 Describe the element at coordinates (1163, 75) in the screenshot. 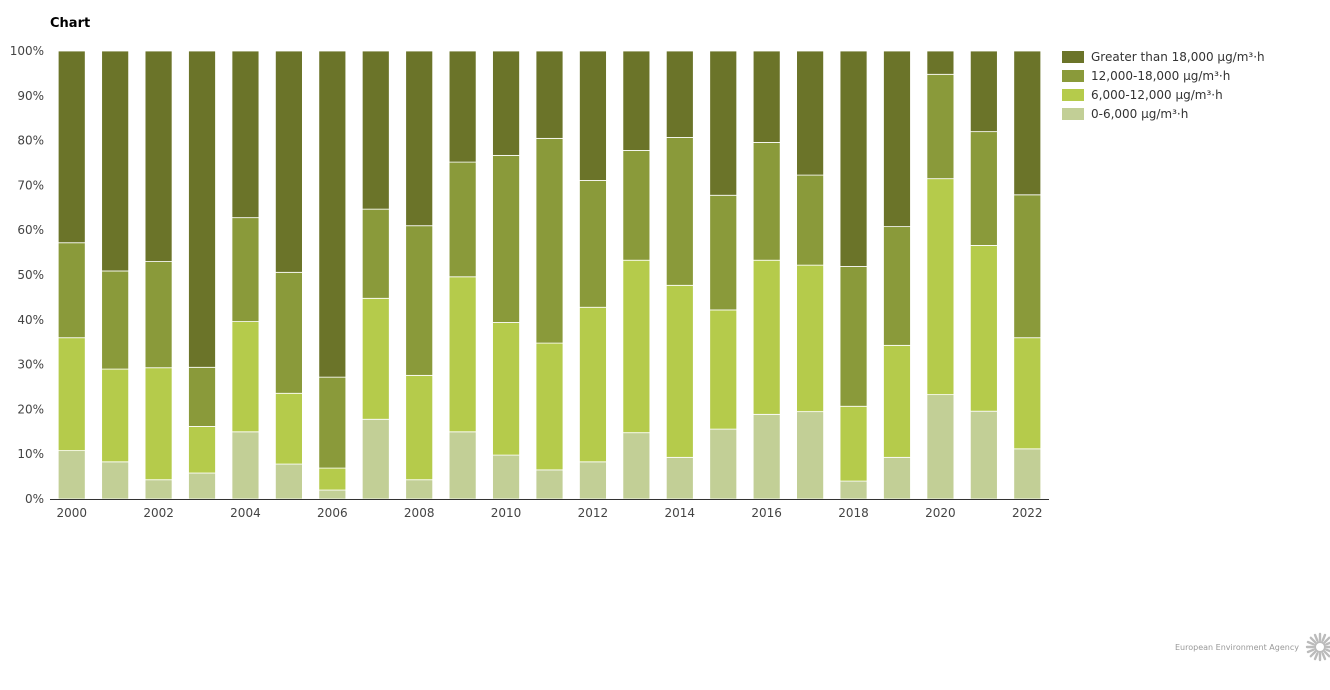

I see `legend-item: 12,000-18,000 µg/m³·h` at that location.